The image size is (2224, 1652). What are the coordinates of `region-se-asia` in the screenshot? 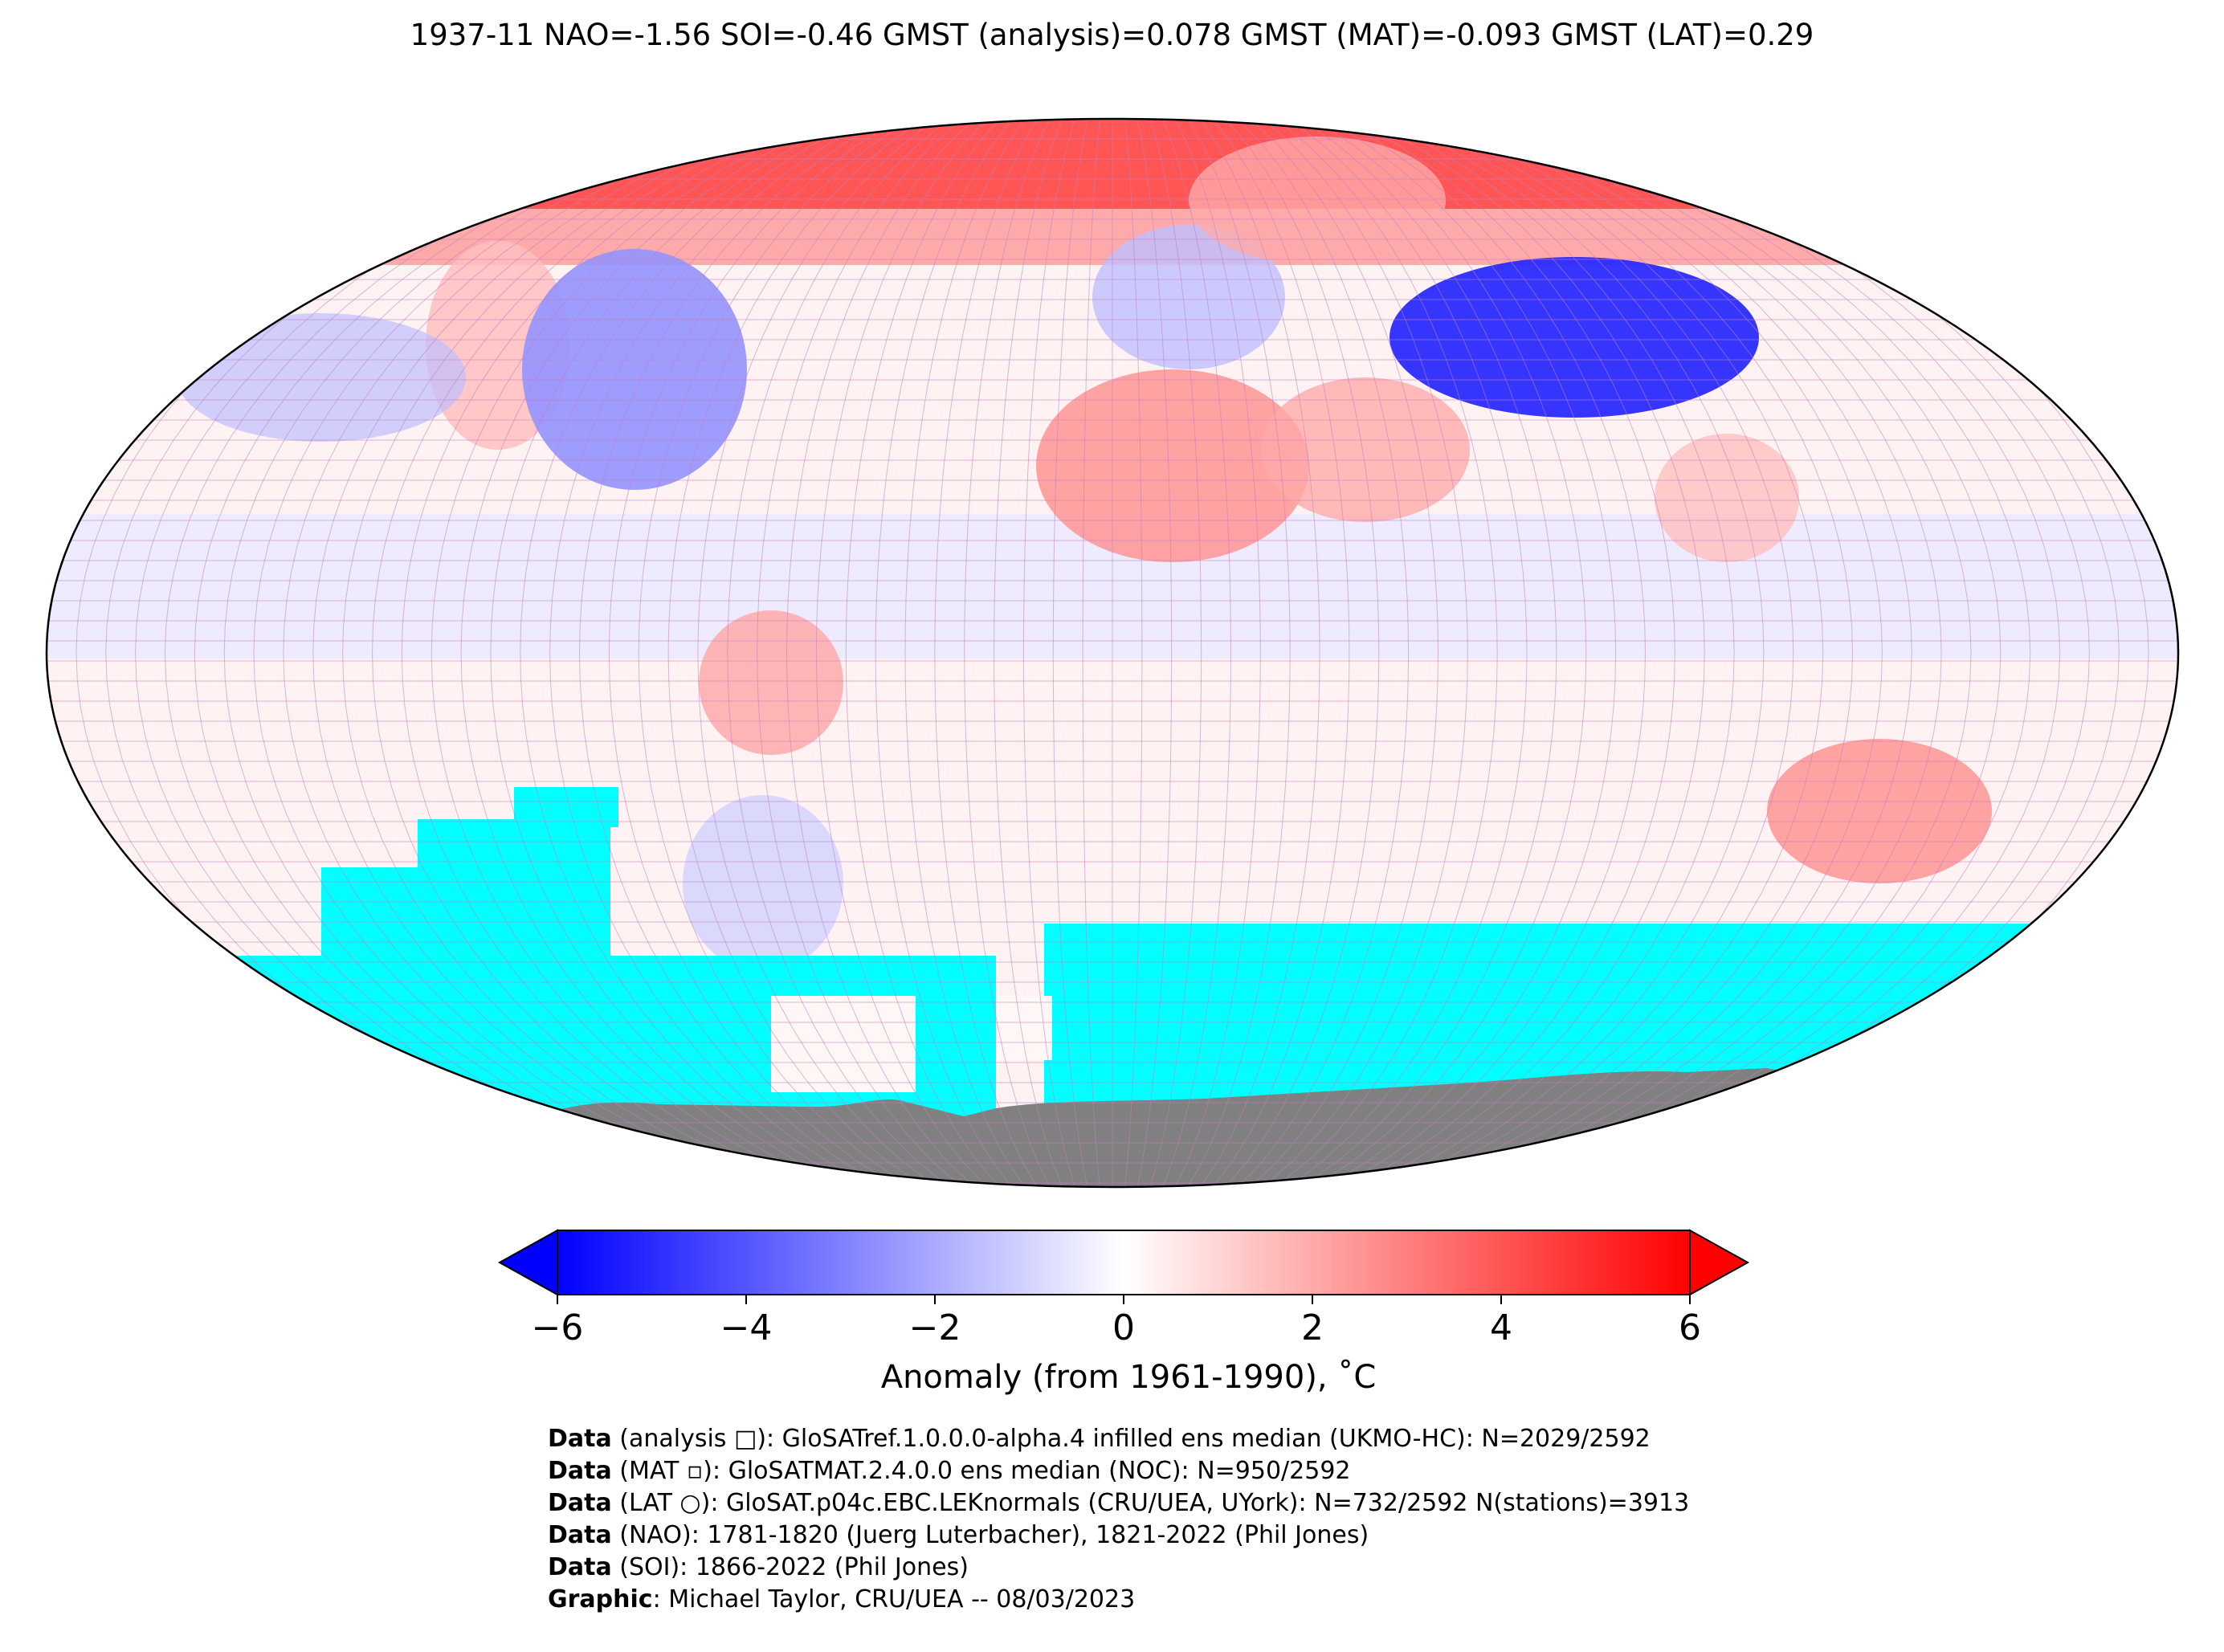 It's located at (1727, 498).